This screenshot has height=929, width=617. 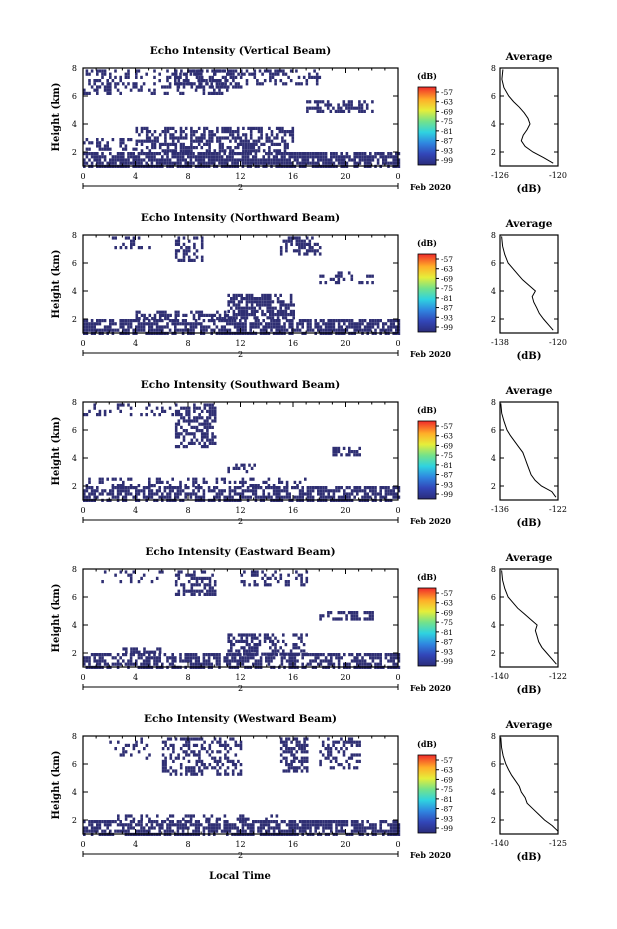 What do you see at coordinates (493, 152) in the screenshot?
I see `avg-y-tick-label: 2` at bounding box center [493, 152].